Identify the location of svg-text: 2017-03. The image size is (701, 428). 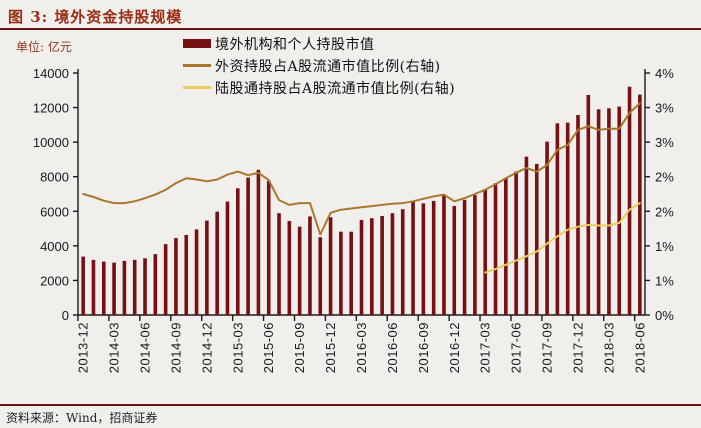
(485, 347).